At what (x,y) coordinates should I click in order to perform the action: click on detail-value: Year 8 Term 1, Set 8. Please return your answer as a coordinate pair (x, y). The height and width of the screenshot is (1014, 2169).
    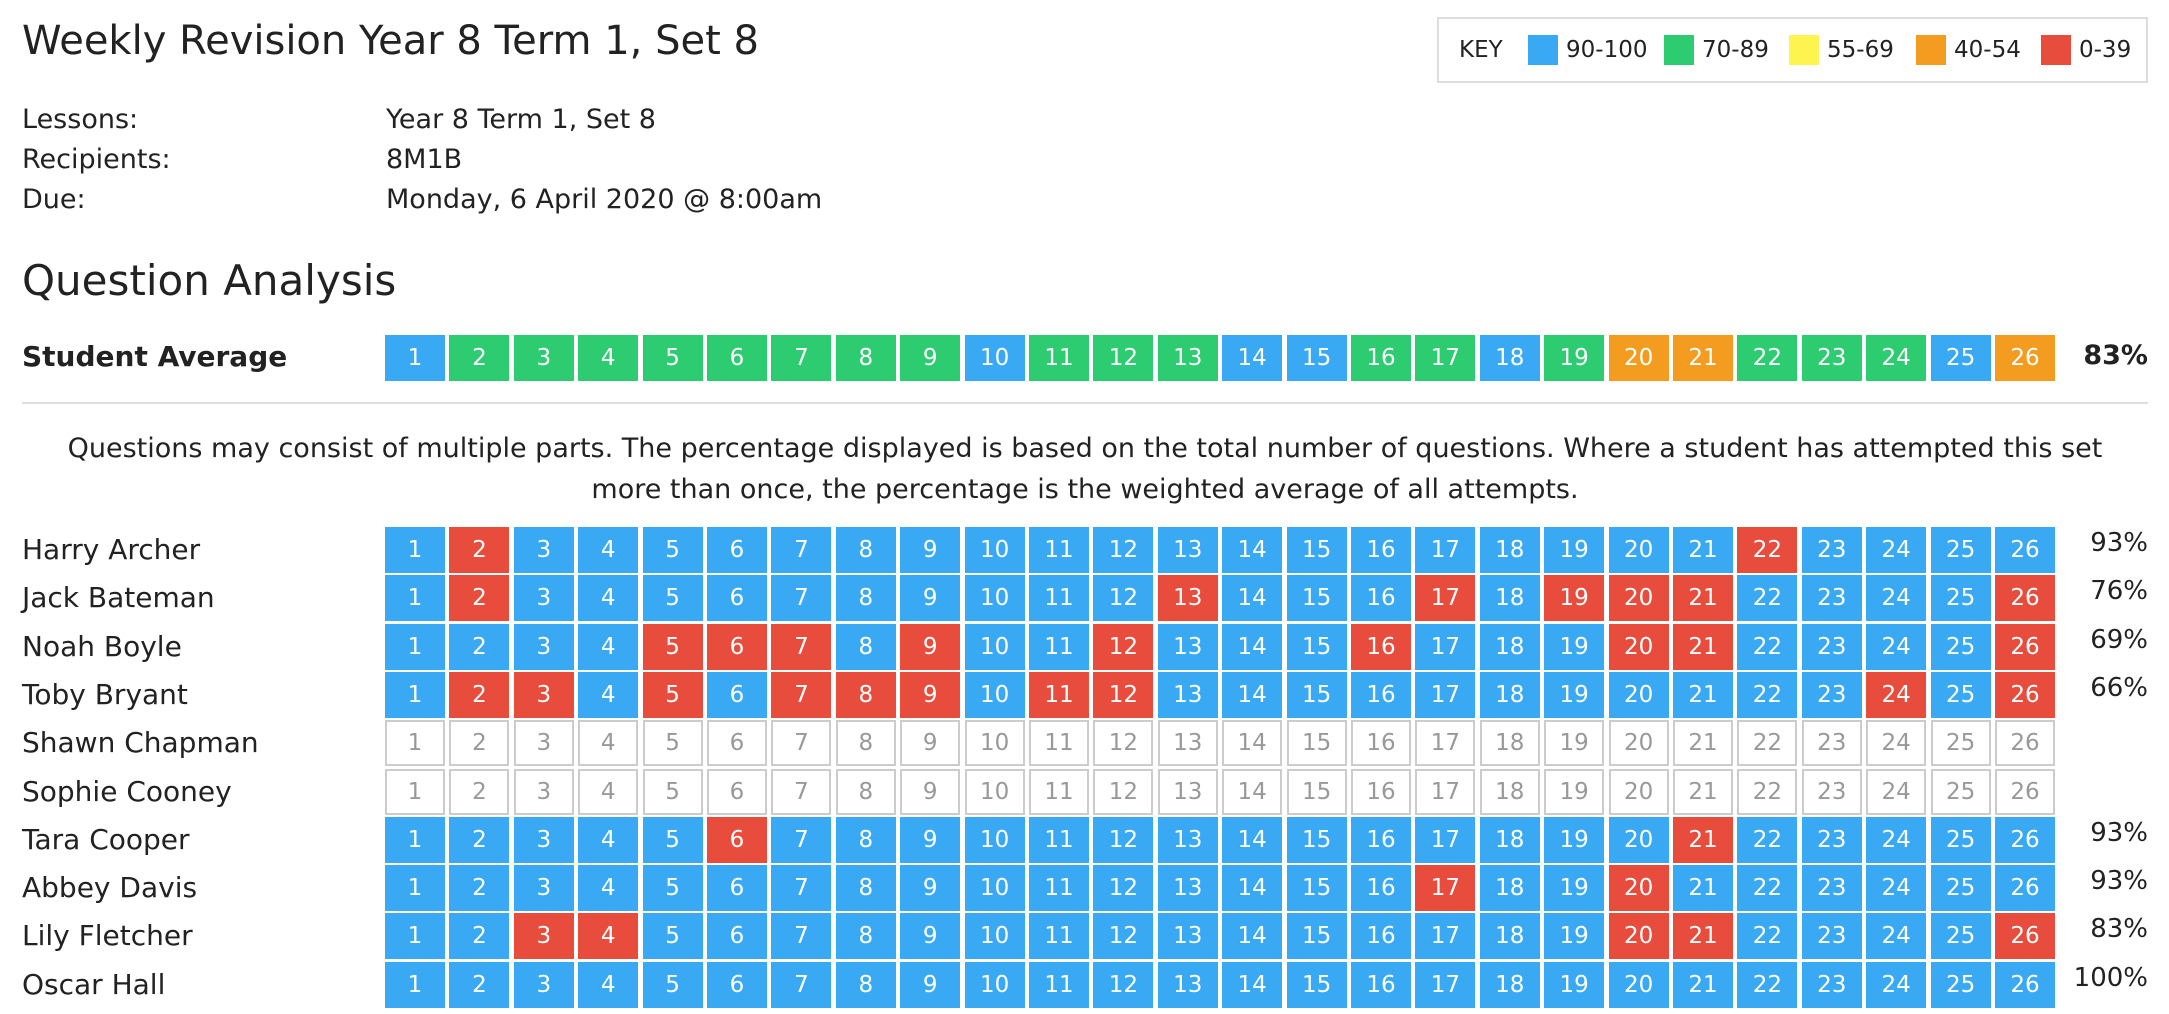
    Looking at the image, I should click on (521, 119).